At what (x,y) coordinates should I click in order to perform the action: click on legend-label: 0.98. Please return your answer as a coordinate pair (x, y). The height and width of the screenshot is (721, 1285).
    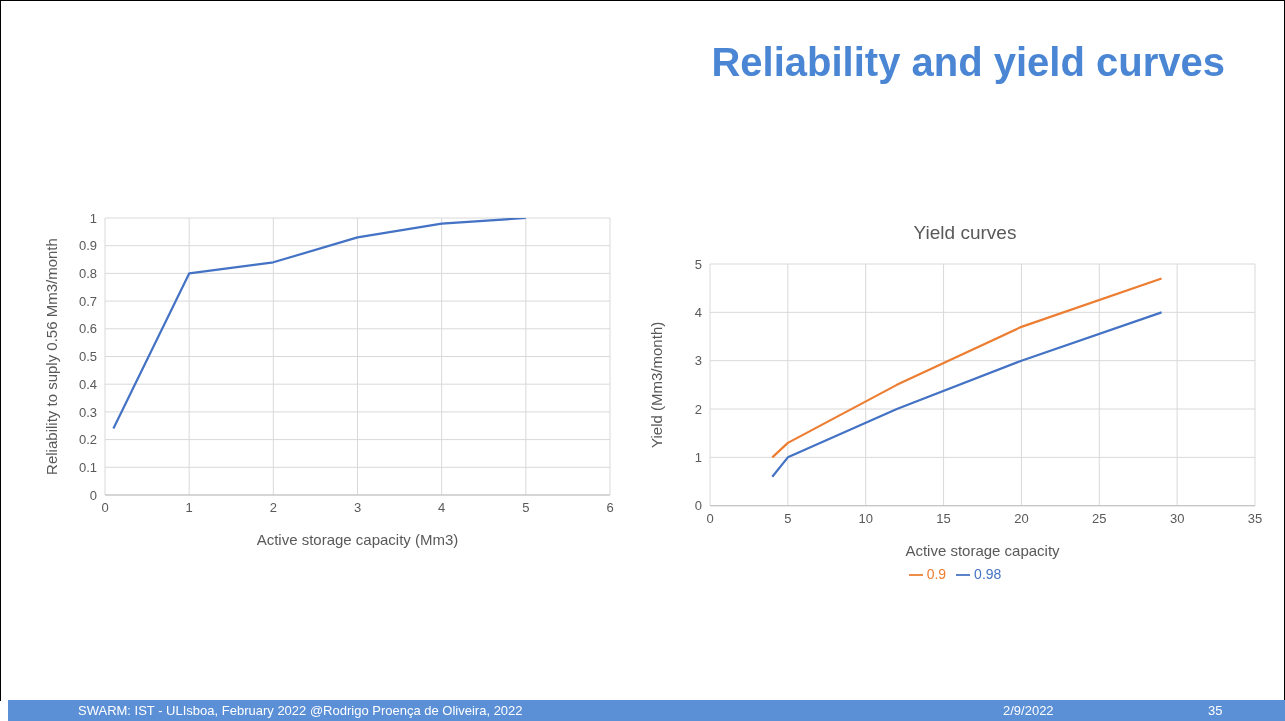
    Looking at the image, I should click on (988, 573).